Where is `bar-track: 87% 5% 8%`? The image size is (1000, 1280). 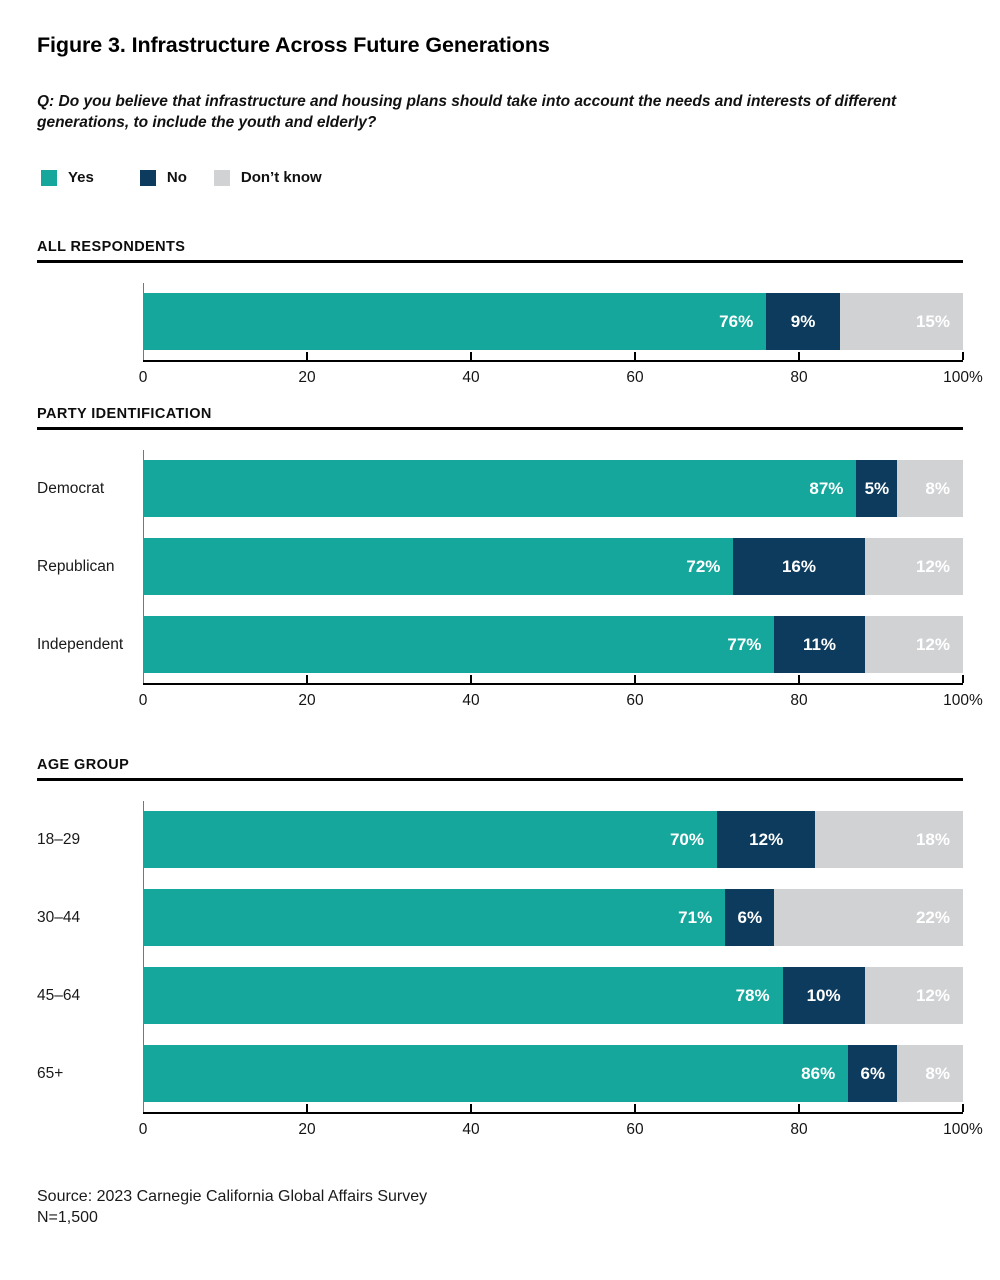
bar-track: 87% 5% 8% is located at coordinates (553, 489).